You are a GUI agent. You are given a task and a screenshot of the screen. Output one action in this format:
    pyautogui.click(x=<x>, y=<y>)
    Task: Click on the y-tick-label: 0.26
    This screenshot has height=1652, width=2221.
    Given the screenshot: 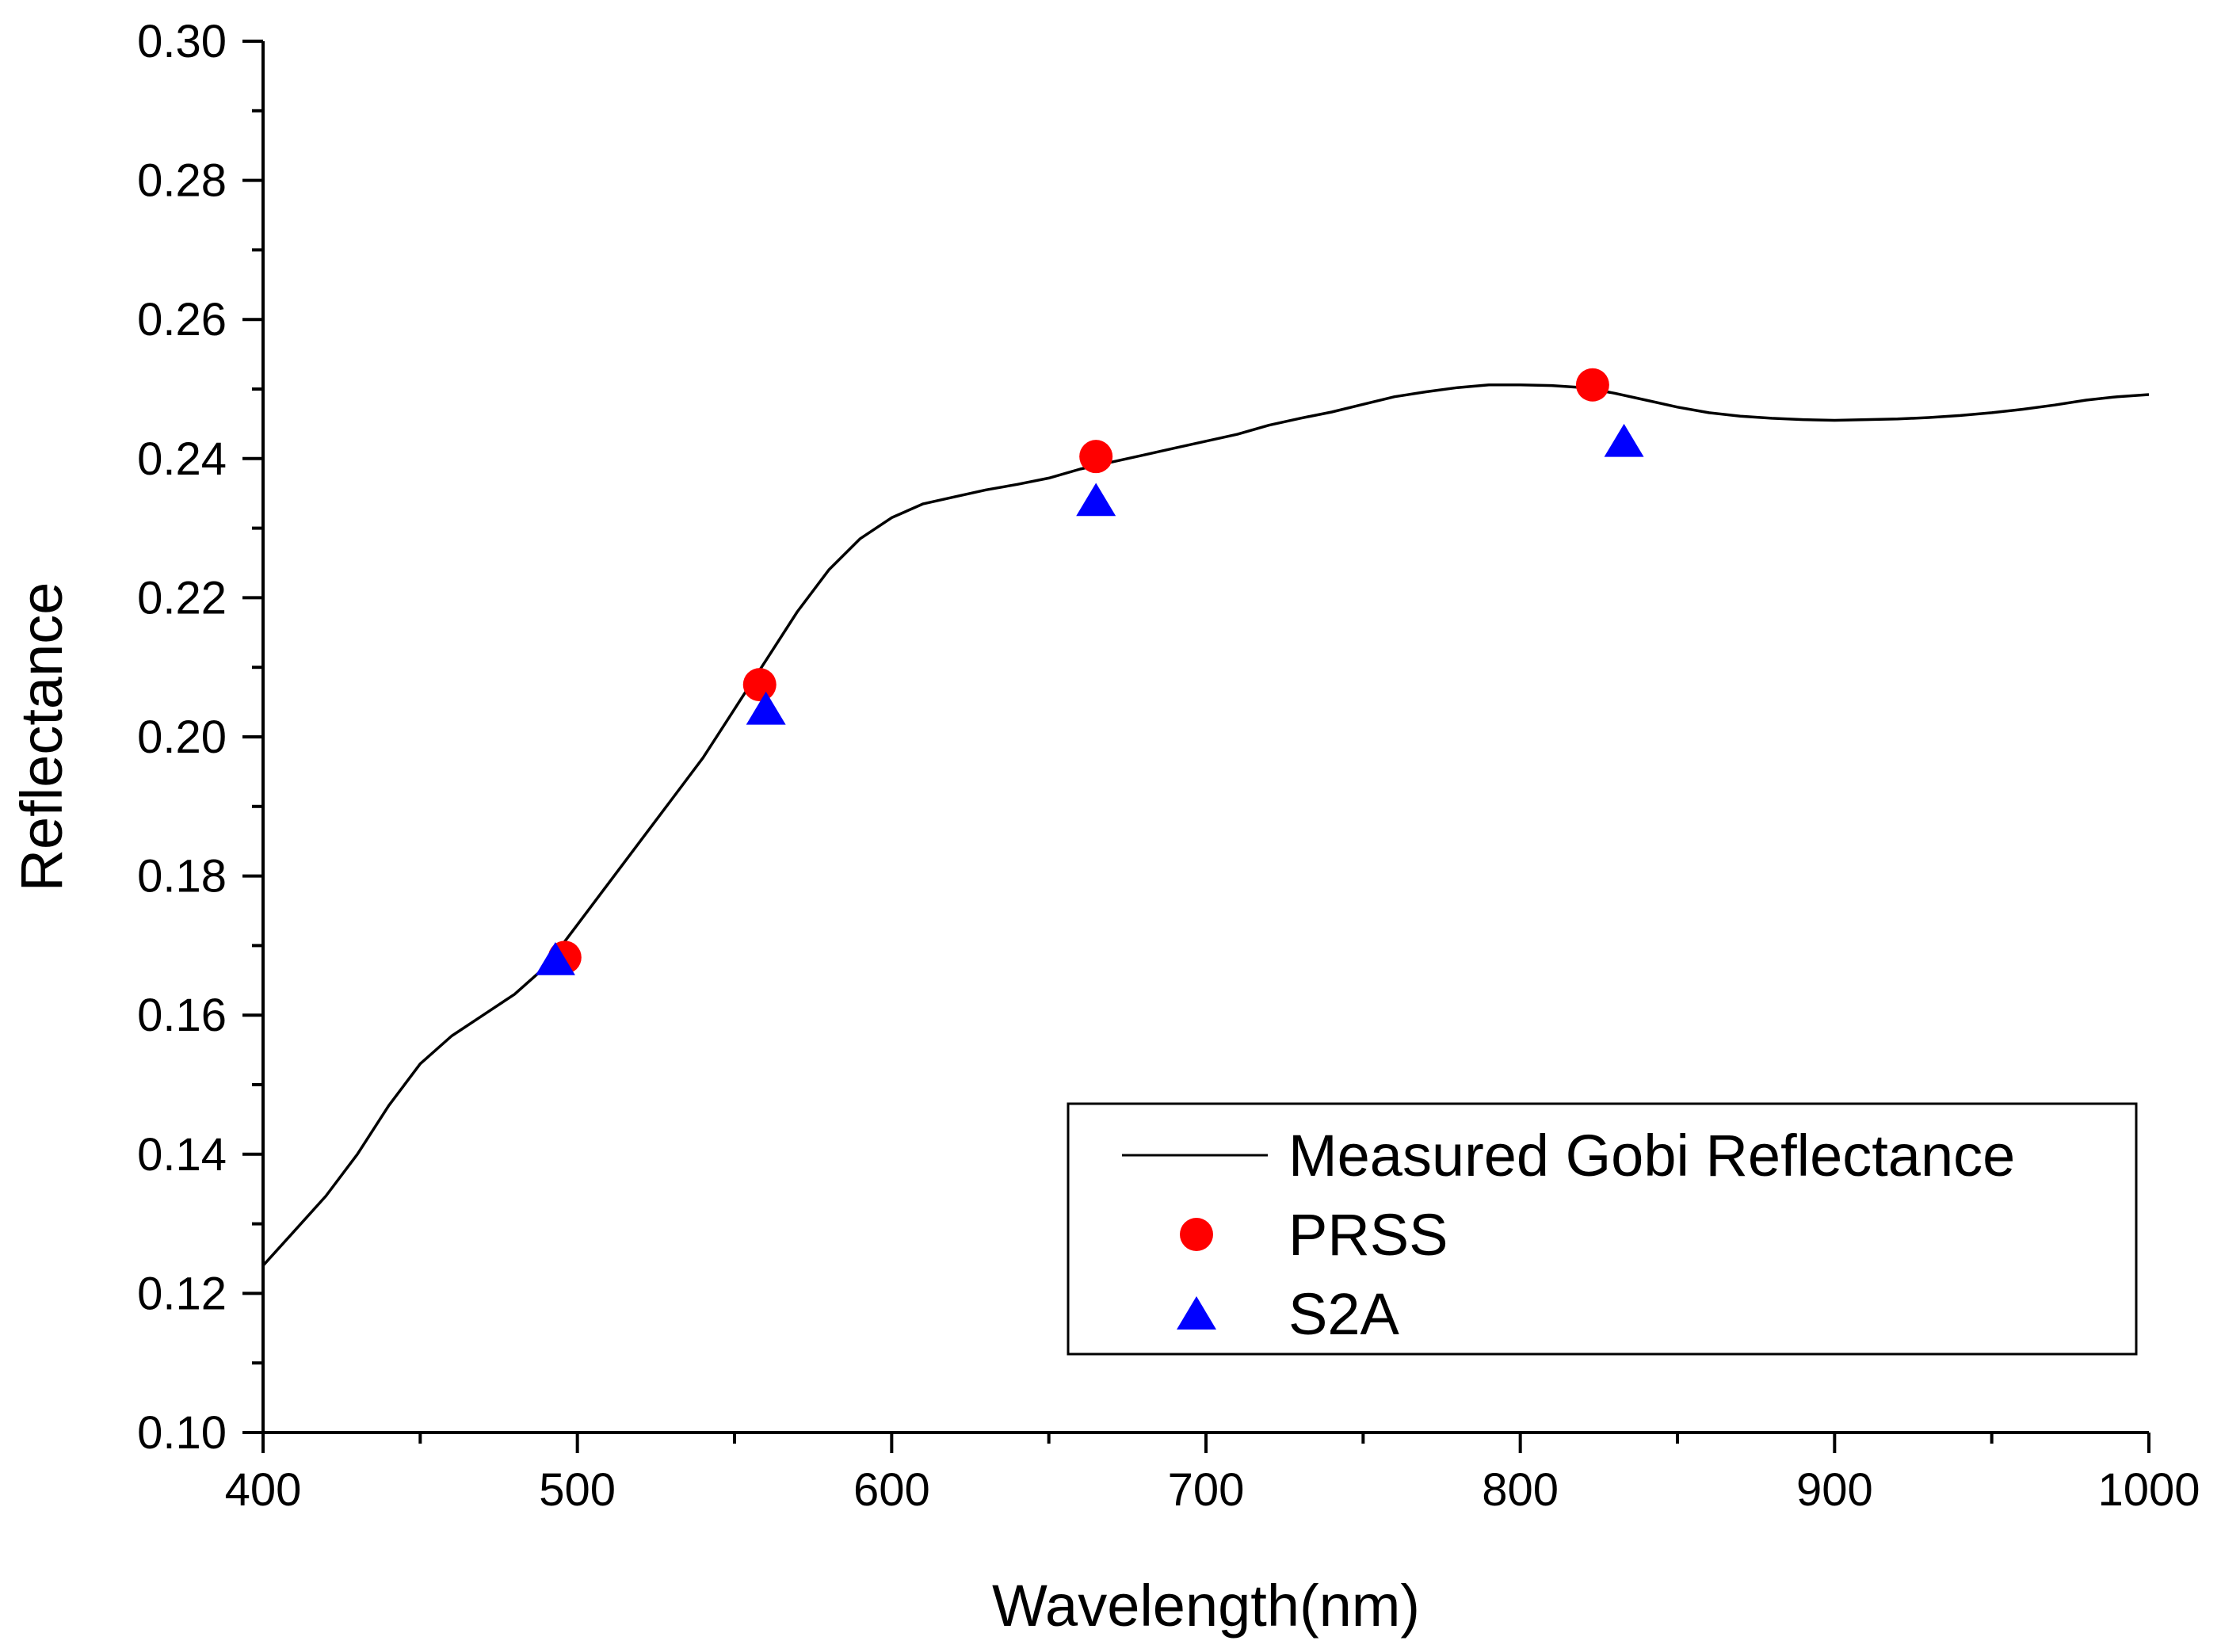 What is the action you would take?
    pyautogui.click(x=182, y=319)
    